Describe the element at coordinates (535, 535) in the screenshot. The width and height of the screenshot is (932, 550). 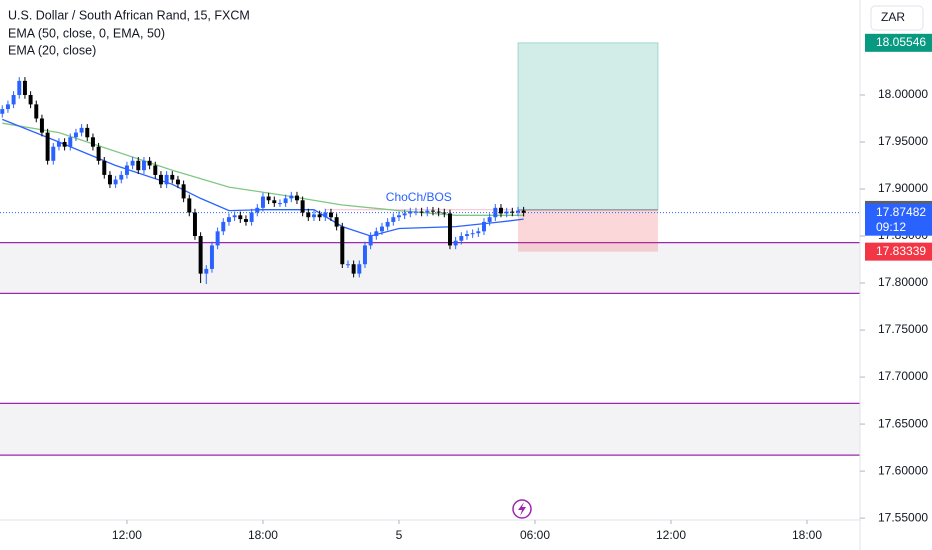
I see `x-tick-label: 06:00` at that location.